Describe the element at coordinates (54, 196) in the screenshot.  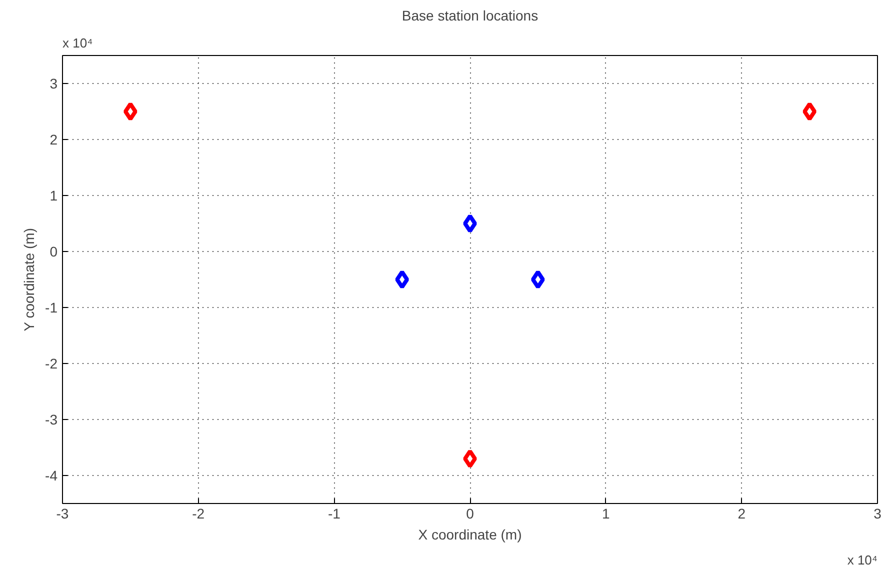
I see `y-tick-label: 1` at that location.